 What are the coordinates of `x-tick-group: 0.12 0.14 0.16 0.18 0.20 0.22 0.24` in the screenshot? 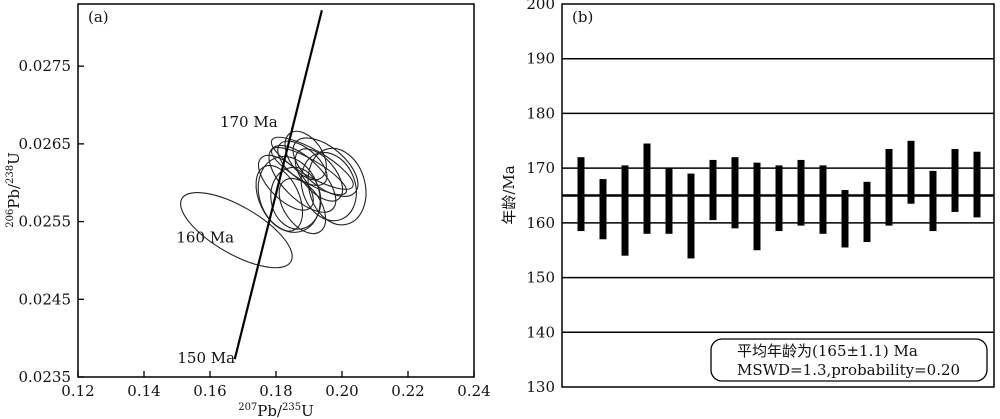 It's located at (276, 385).